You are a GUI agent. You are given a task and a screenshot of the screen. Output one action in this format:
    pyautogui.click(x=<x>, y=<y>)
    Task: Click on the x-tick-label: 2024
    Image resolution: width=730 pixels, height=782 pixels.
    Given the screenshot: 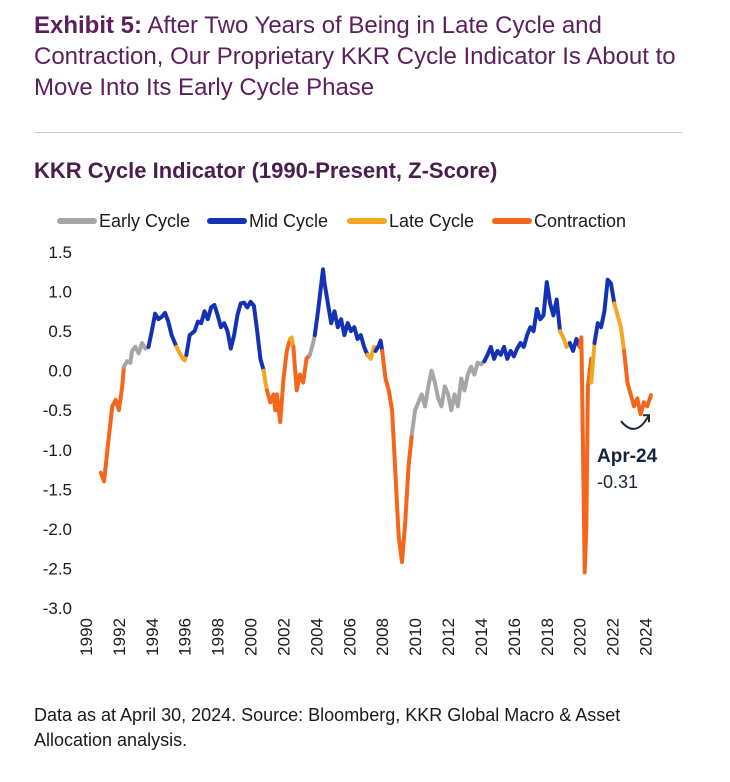 What is the action you would take?
    pyautogui.click(x=646, y=637)
    